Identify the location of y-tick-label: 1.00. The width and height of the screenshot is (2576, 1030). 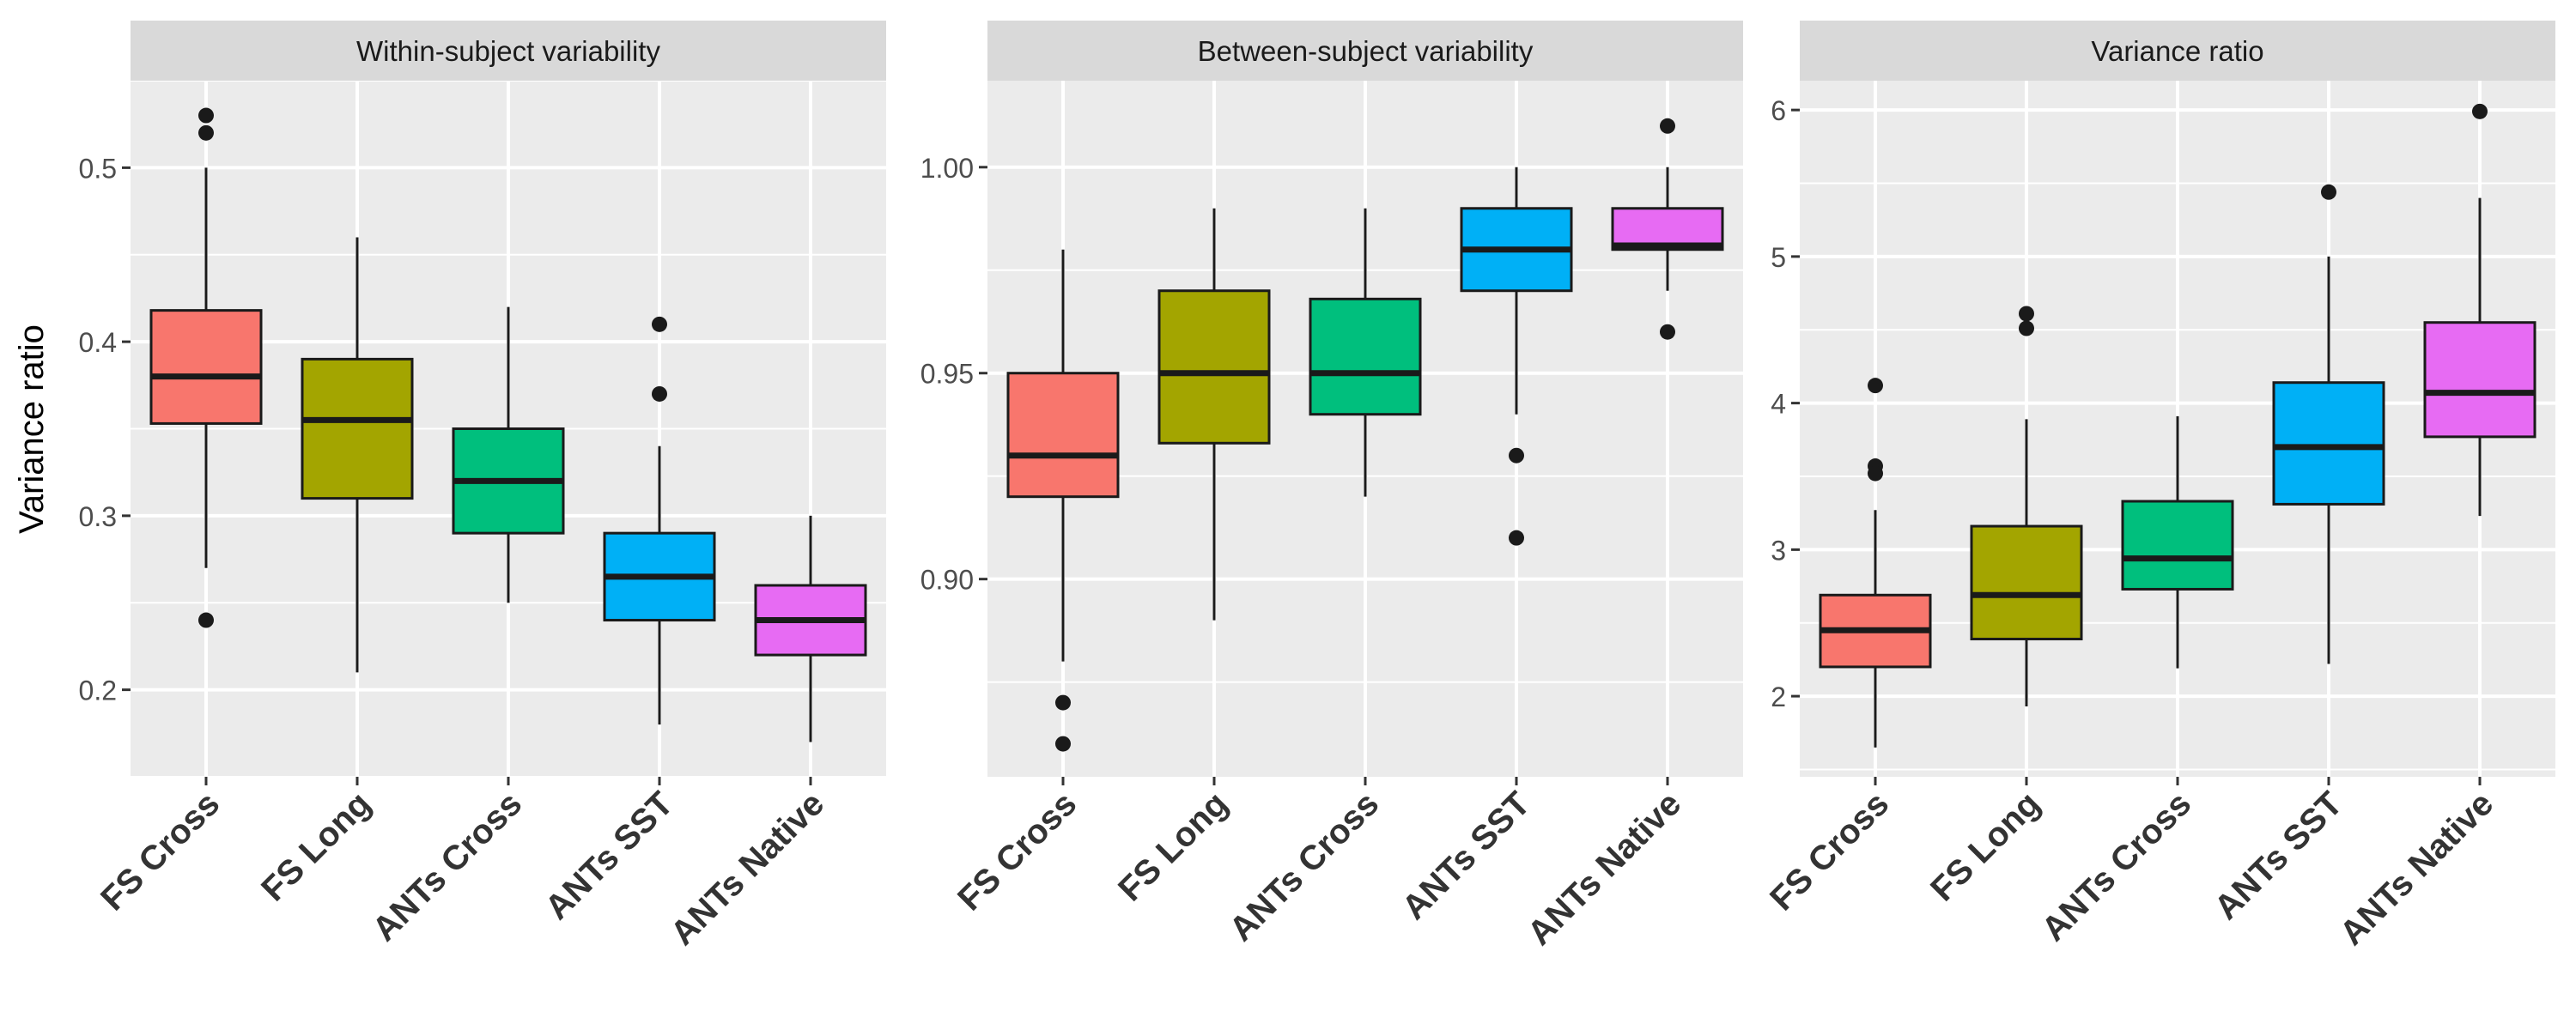
(947, 168).